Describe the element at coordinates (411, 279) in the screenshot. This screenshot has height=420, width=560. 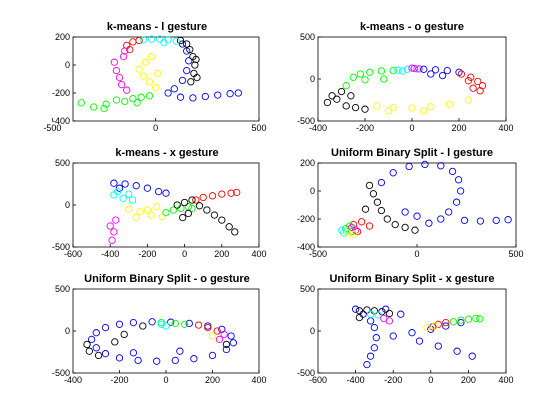
I see `chart-title: Uniform Binary Split - x gesture` at that location.